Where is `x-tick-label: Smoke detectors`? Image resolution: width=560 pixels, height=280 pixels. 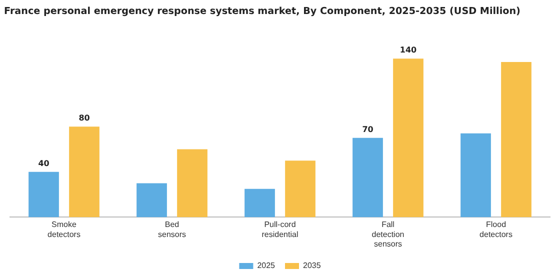
x-tick-label: Smoke detectors is located at coordinates (64, 229).